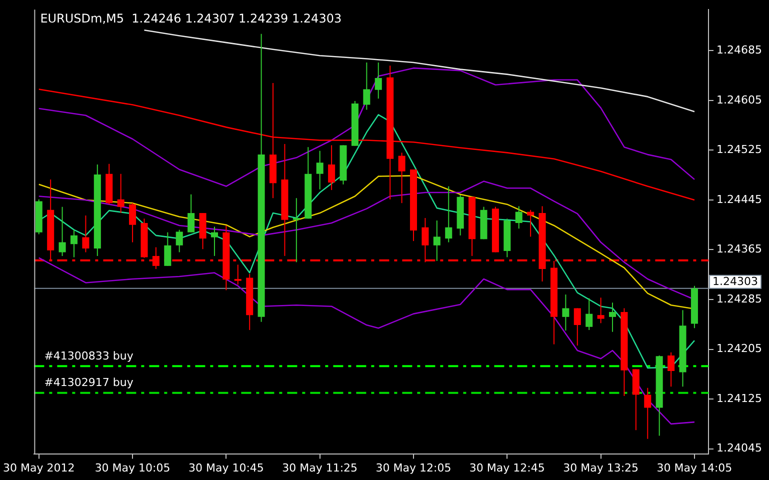 The height and width of the screenshot is (480, 769). What do you see at coordinates (739, 199) in the screenshot?
I see `y-tick-label: 1.24445` at bounding box center [739, 199].